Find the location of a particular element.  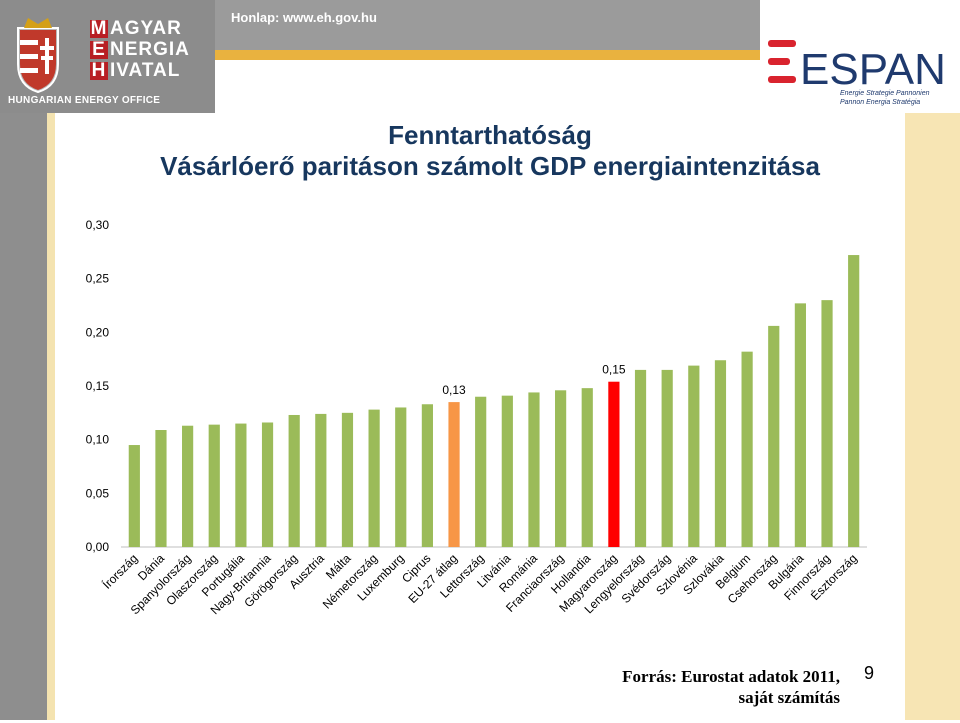

espan-tagline-1: Energie Strategie Pannonien is located at coordinates (885, 93).